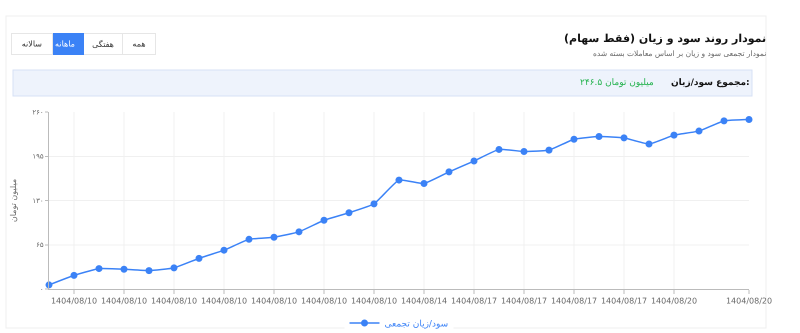 The image size is (800, 333). Describe the element at coordinates (416, 325) in the screenshot. I see `legend-label: سود/زیان تجمعی` at that location.